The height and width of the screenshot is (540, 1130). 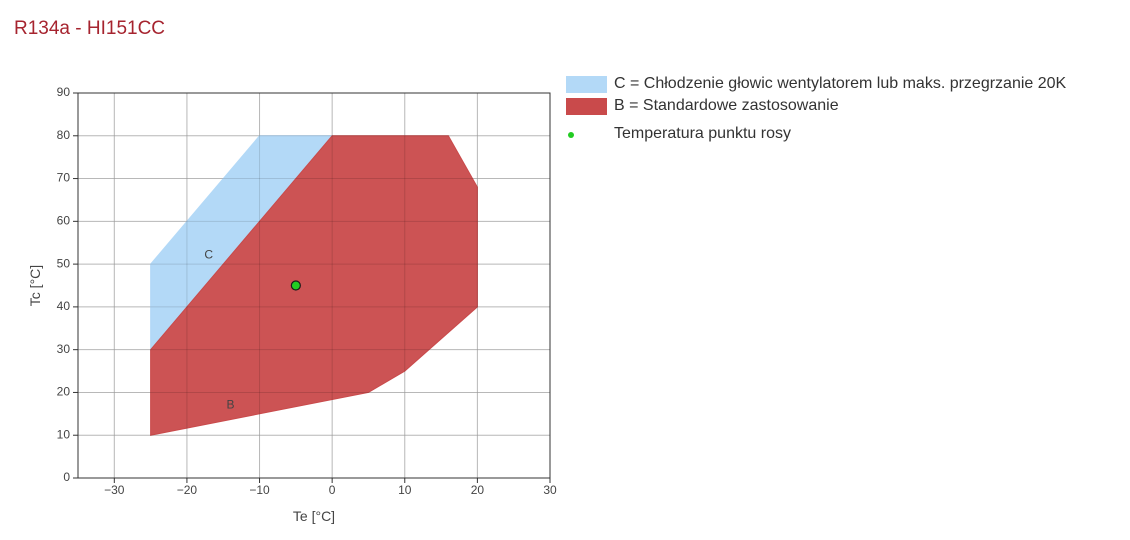 I want to click on x-tick-label: −30, so click(x=114, y=490).